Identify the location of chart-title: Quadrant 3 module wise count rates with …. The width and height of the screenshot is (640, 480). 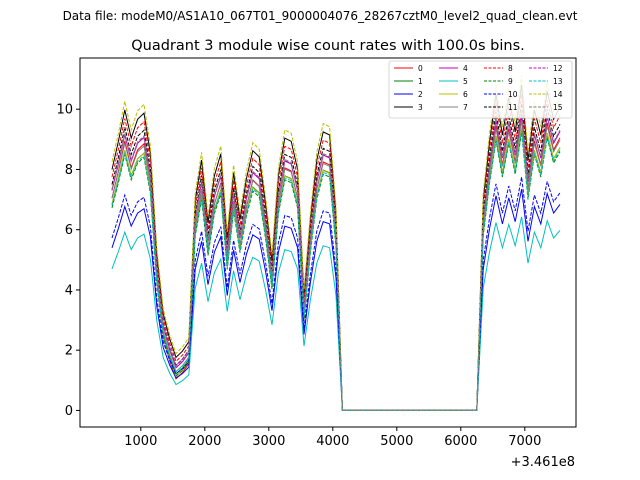
(328, 46).